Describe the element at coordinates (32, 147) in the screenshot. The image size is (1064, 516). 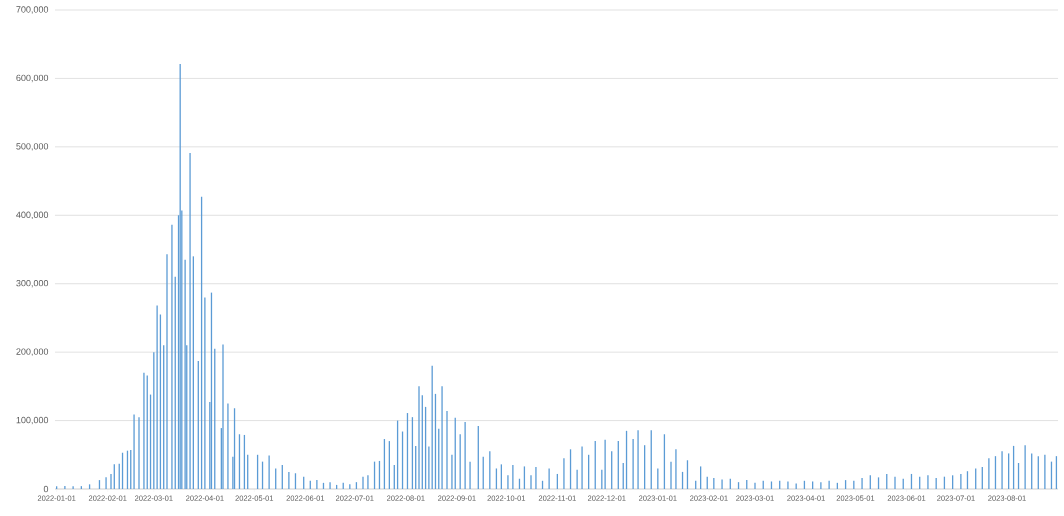
I see `y-tick-label: 500,000` at that location.